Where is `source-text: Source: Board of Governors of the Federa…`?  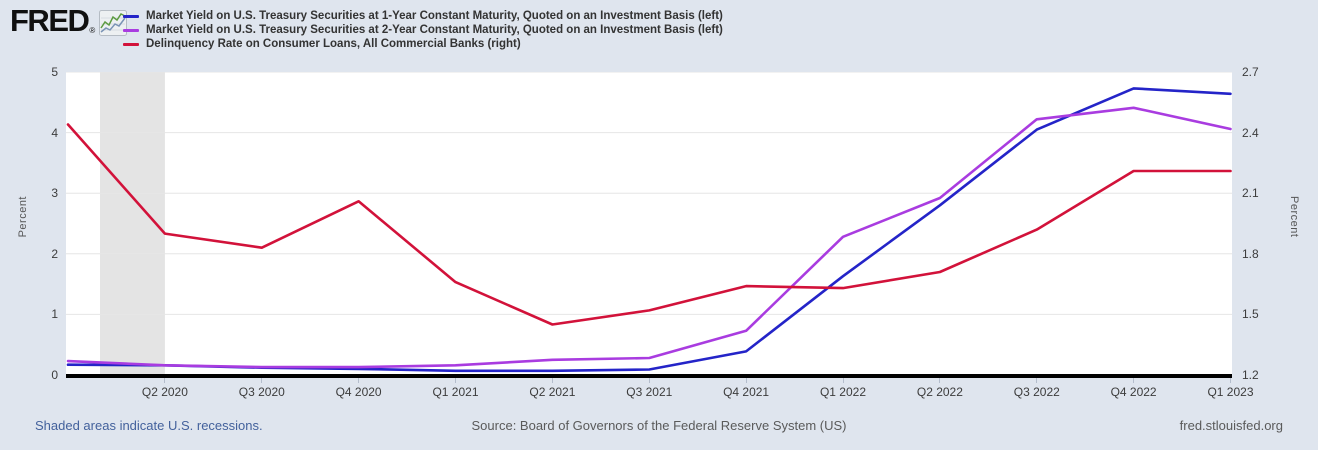 source-text: Source: Board of Governors of the Federa… is located at coordinates (659, 425).